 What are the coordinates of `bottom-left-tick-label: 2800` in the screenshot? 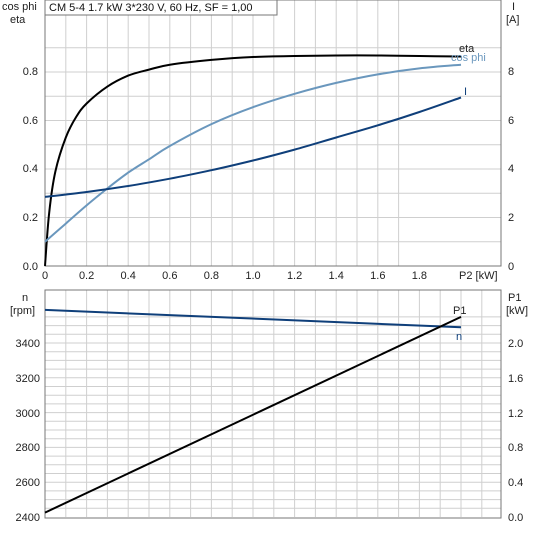 It's located at (28, 448).